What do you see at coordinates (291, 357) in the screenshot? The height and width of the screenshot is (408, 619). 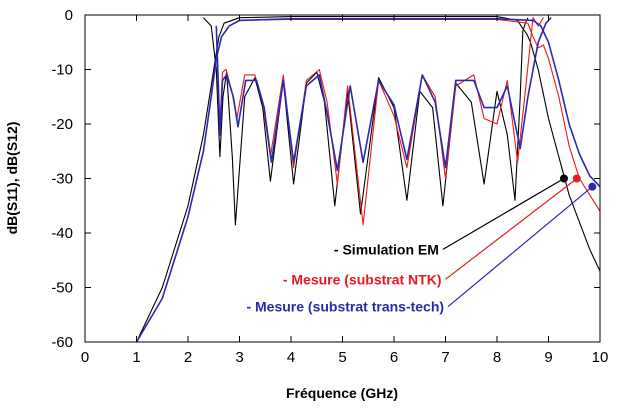 I see `x-tick-label: 4` at bounding box center [291, 357].